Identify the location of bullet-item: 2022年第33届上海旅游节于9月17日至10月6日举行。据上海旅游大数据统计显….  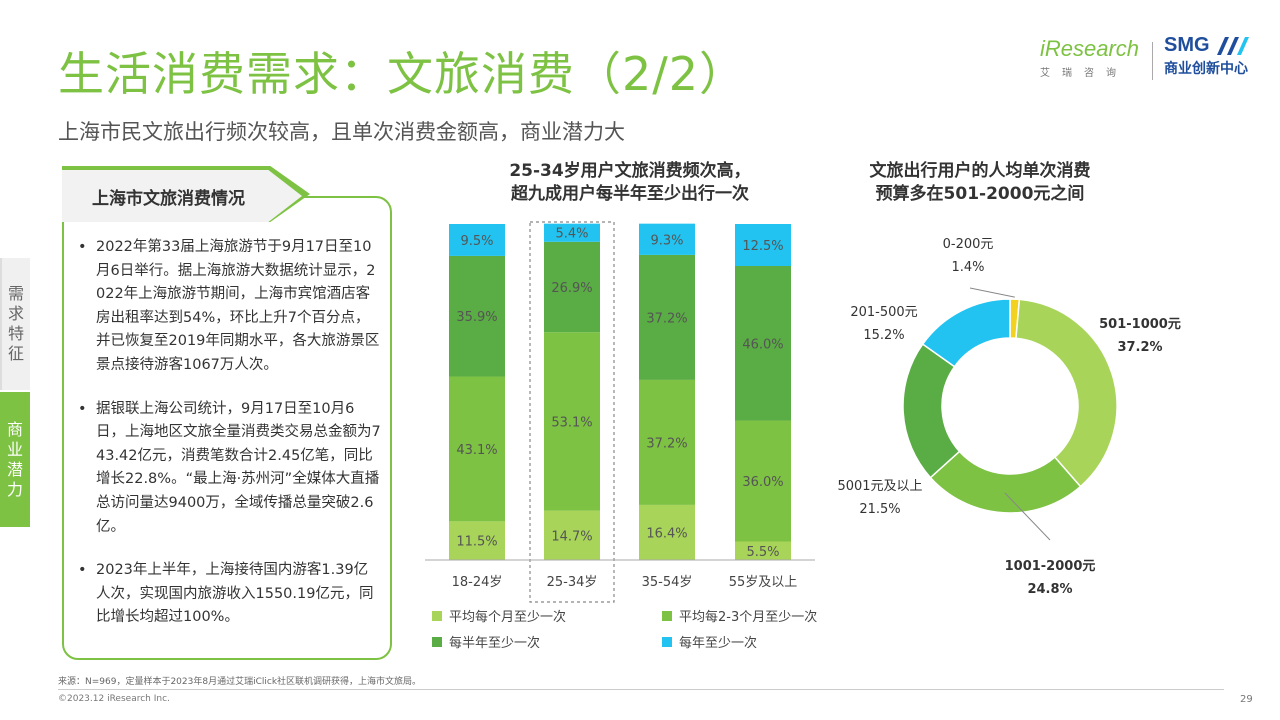
(229, 307).